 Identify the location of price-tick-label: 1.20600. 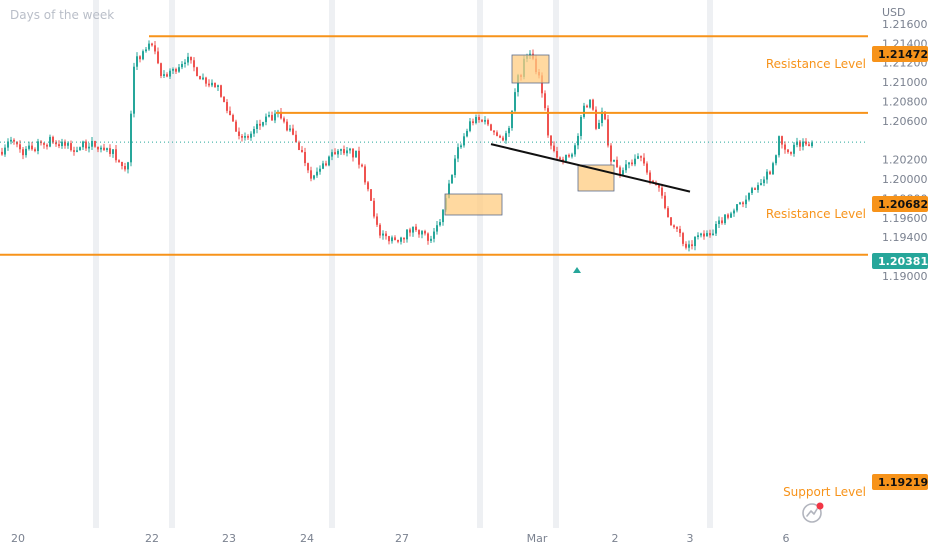
(905, 121).